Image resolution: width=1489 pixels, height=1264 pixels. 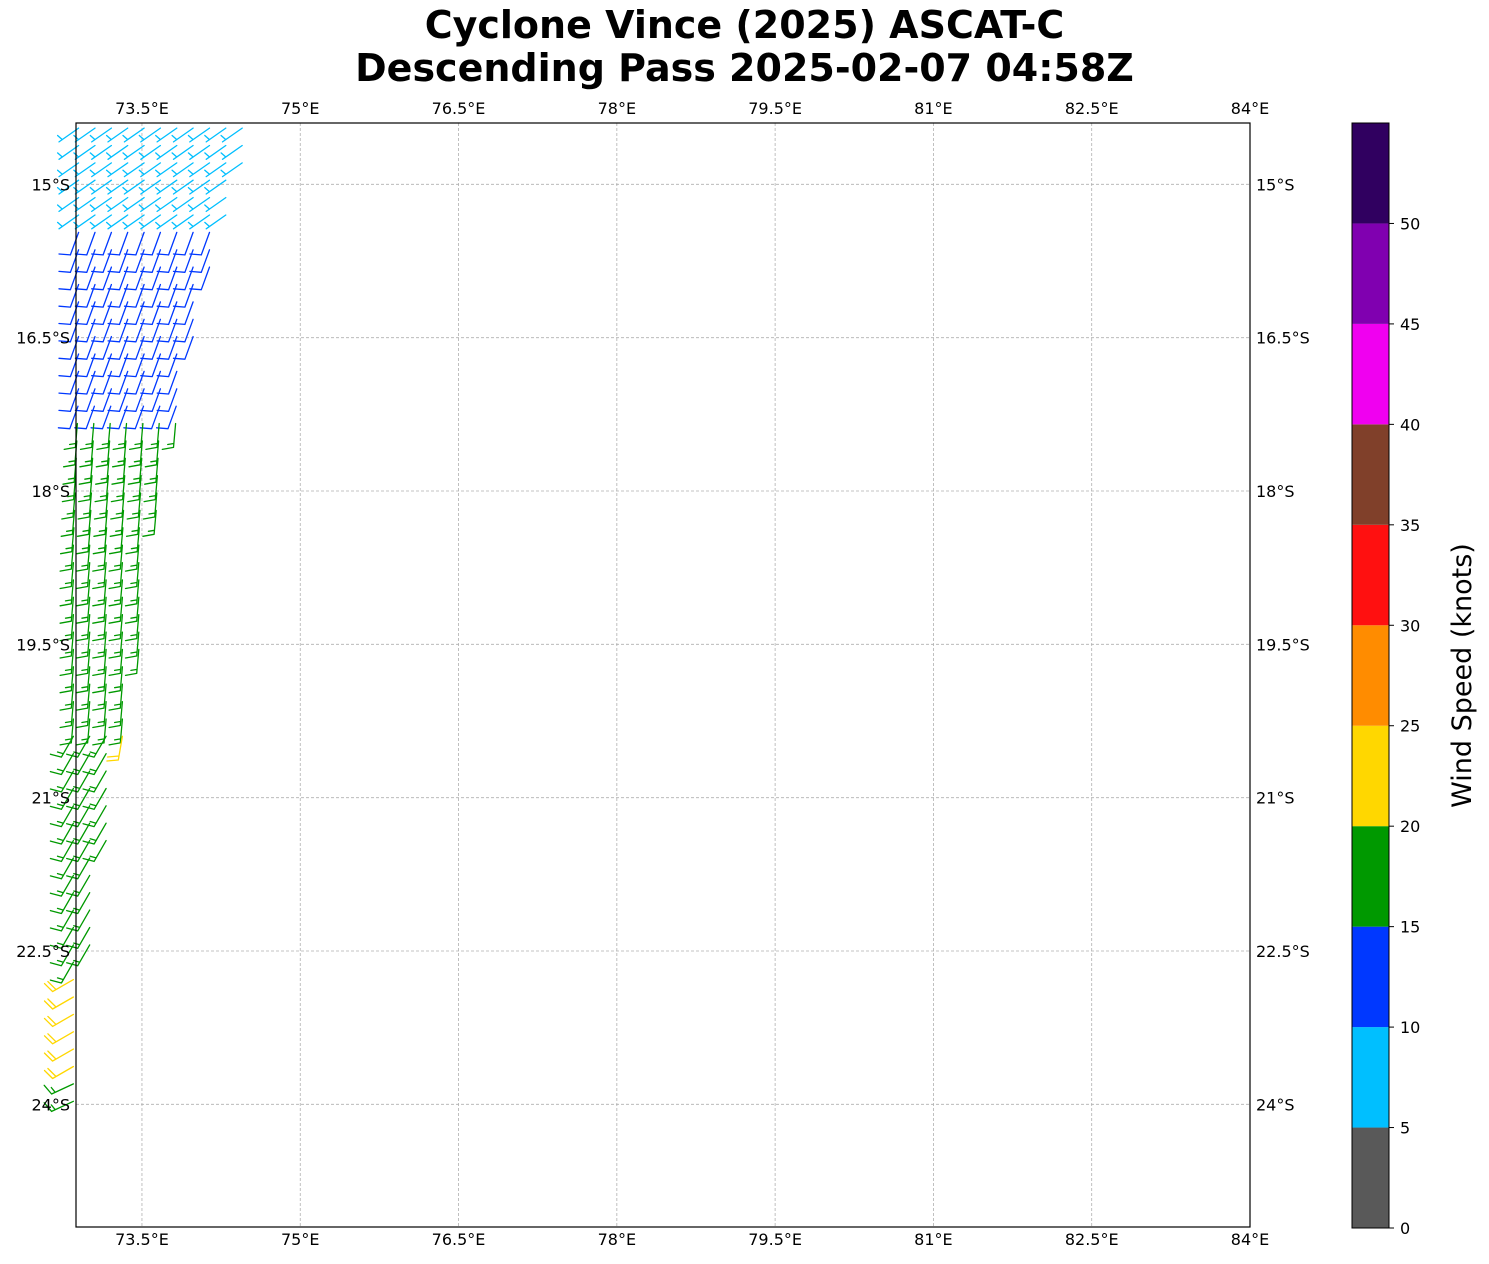 I want to click on x-tick-label-bottom: 84°E, so click(x=1250, y=1239).